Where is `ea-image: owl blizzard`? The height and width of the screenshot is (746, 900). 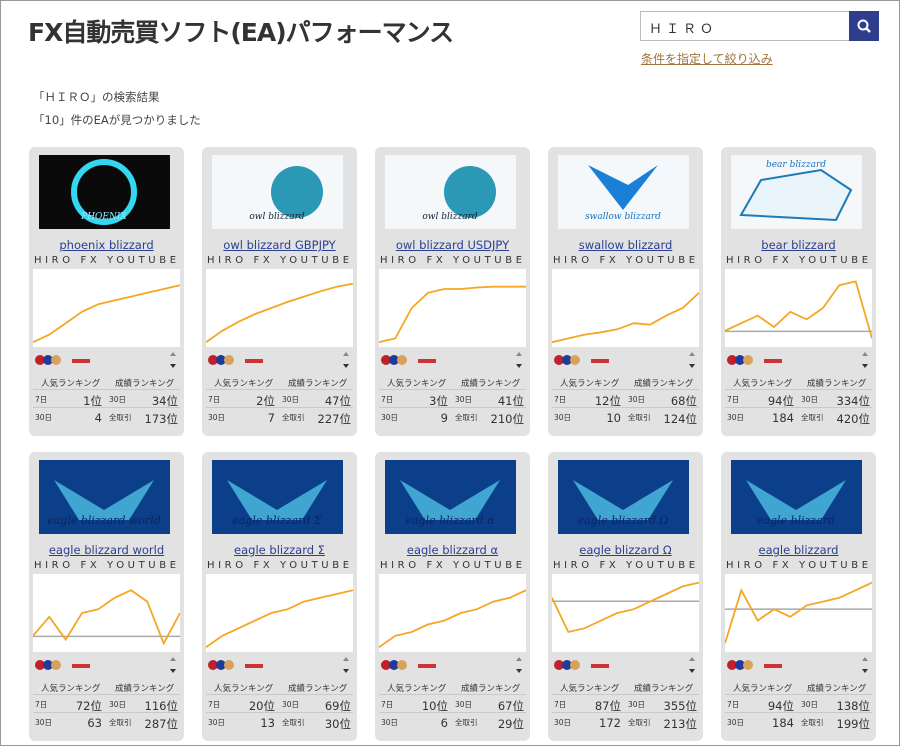 ea-image: owl blizzard is located at coordinates (277, 192).